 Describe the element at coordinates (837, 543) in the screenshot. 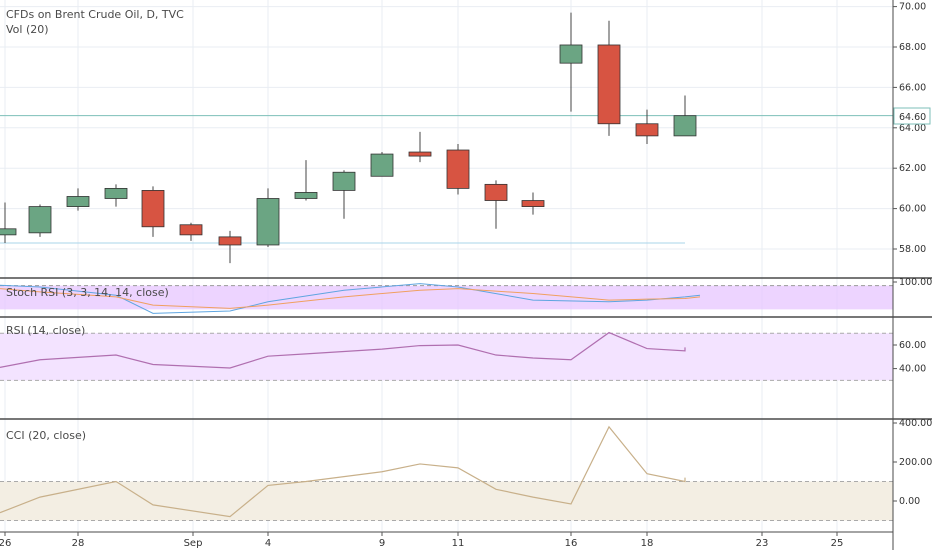

I see `time-tick-label: 25` at that location.